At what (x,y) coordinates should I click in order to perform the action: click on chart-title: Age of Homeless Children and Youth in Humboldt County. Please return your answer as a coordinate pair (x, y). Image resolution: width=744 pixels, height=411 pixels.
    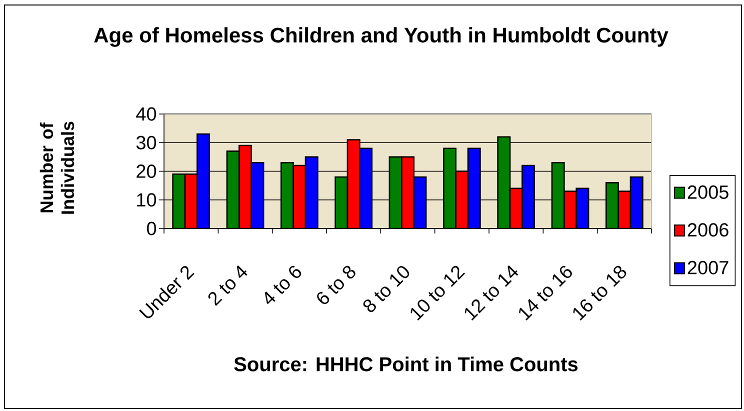
    Looking at the image, I should click on (381, 37).